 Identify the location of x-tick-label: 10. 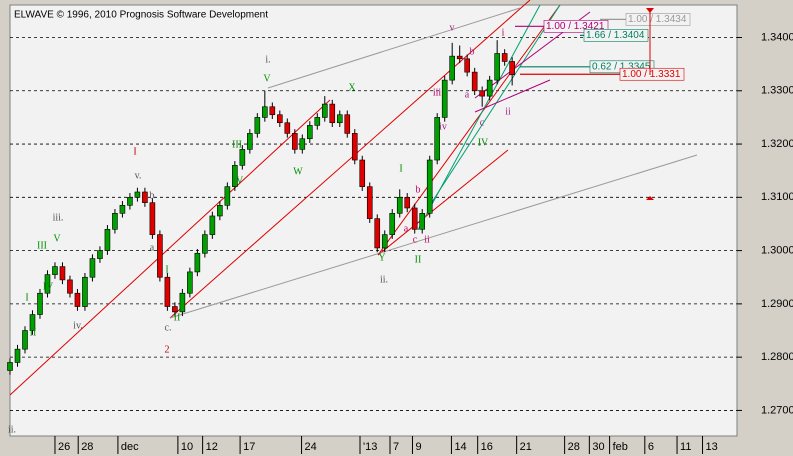
(187, 447).